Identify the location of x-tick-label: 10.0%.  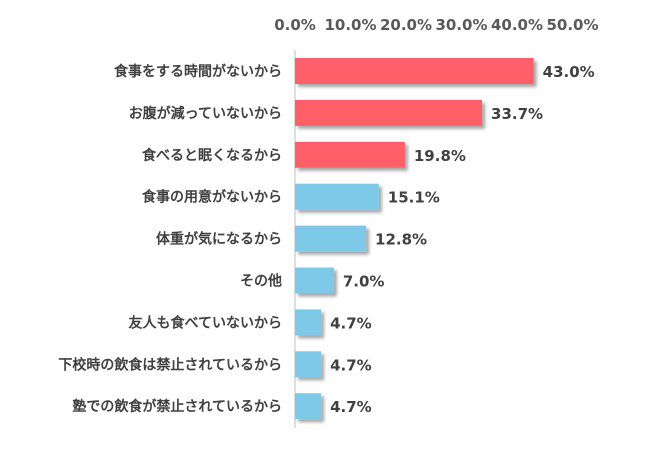
(350, 25).